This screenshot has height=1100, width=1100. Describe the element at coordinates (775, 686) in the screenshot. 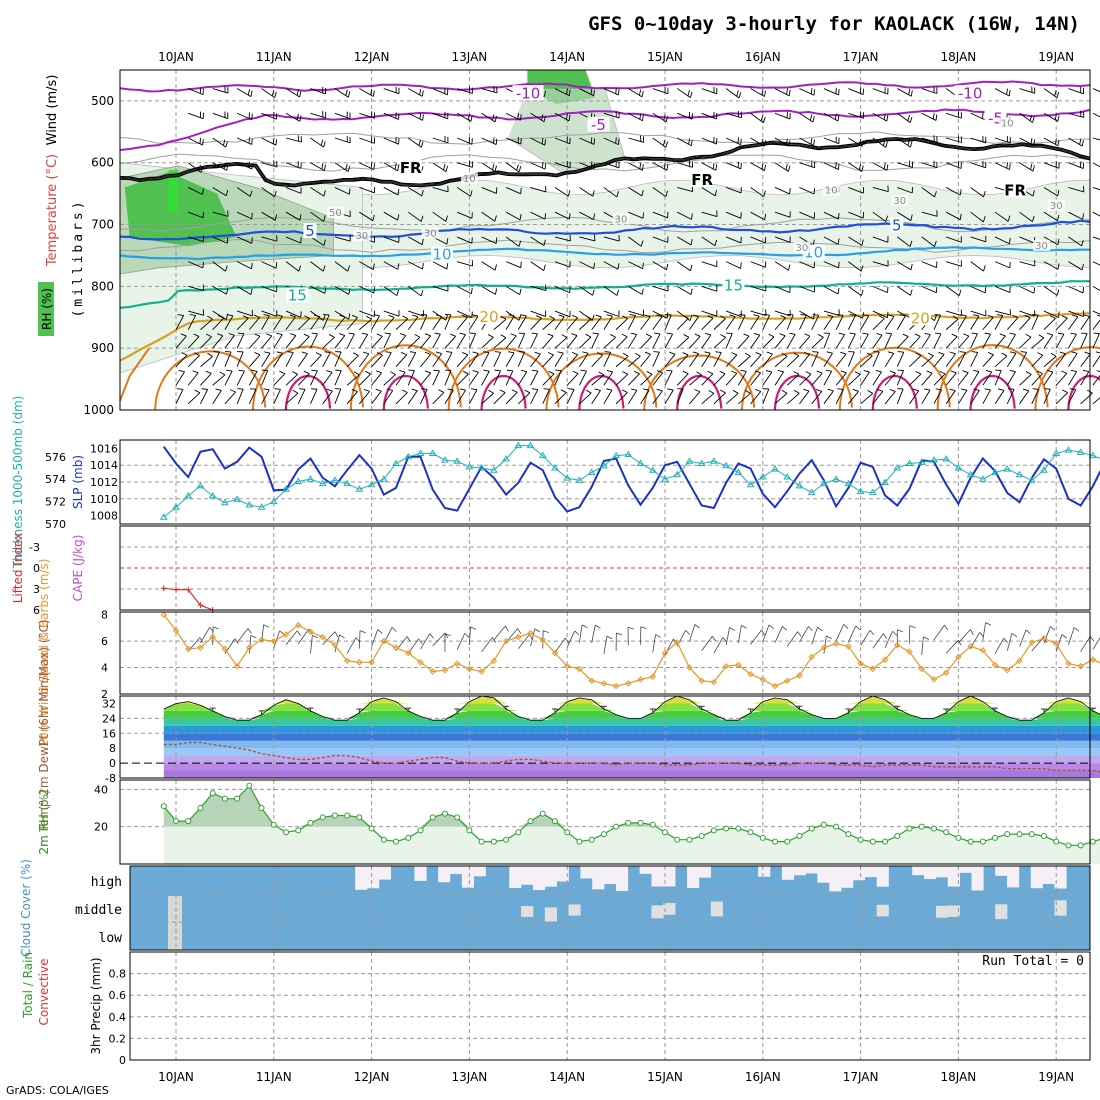

I see `wind-speed-point` at that location.